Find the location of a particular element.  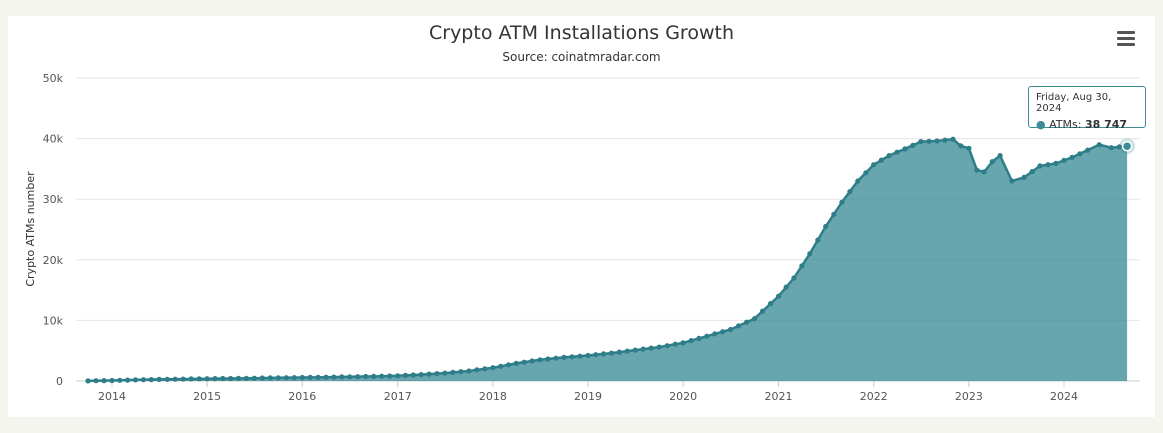

x-tick-label: 2016 is located at coordinates (302, 396).